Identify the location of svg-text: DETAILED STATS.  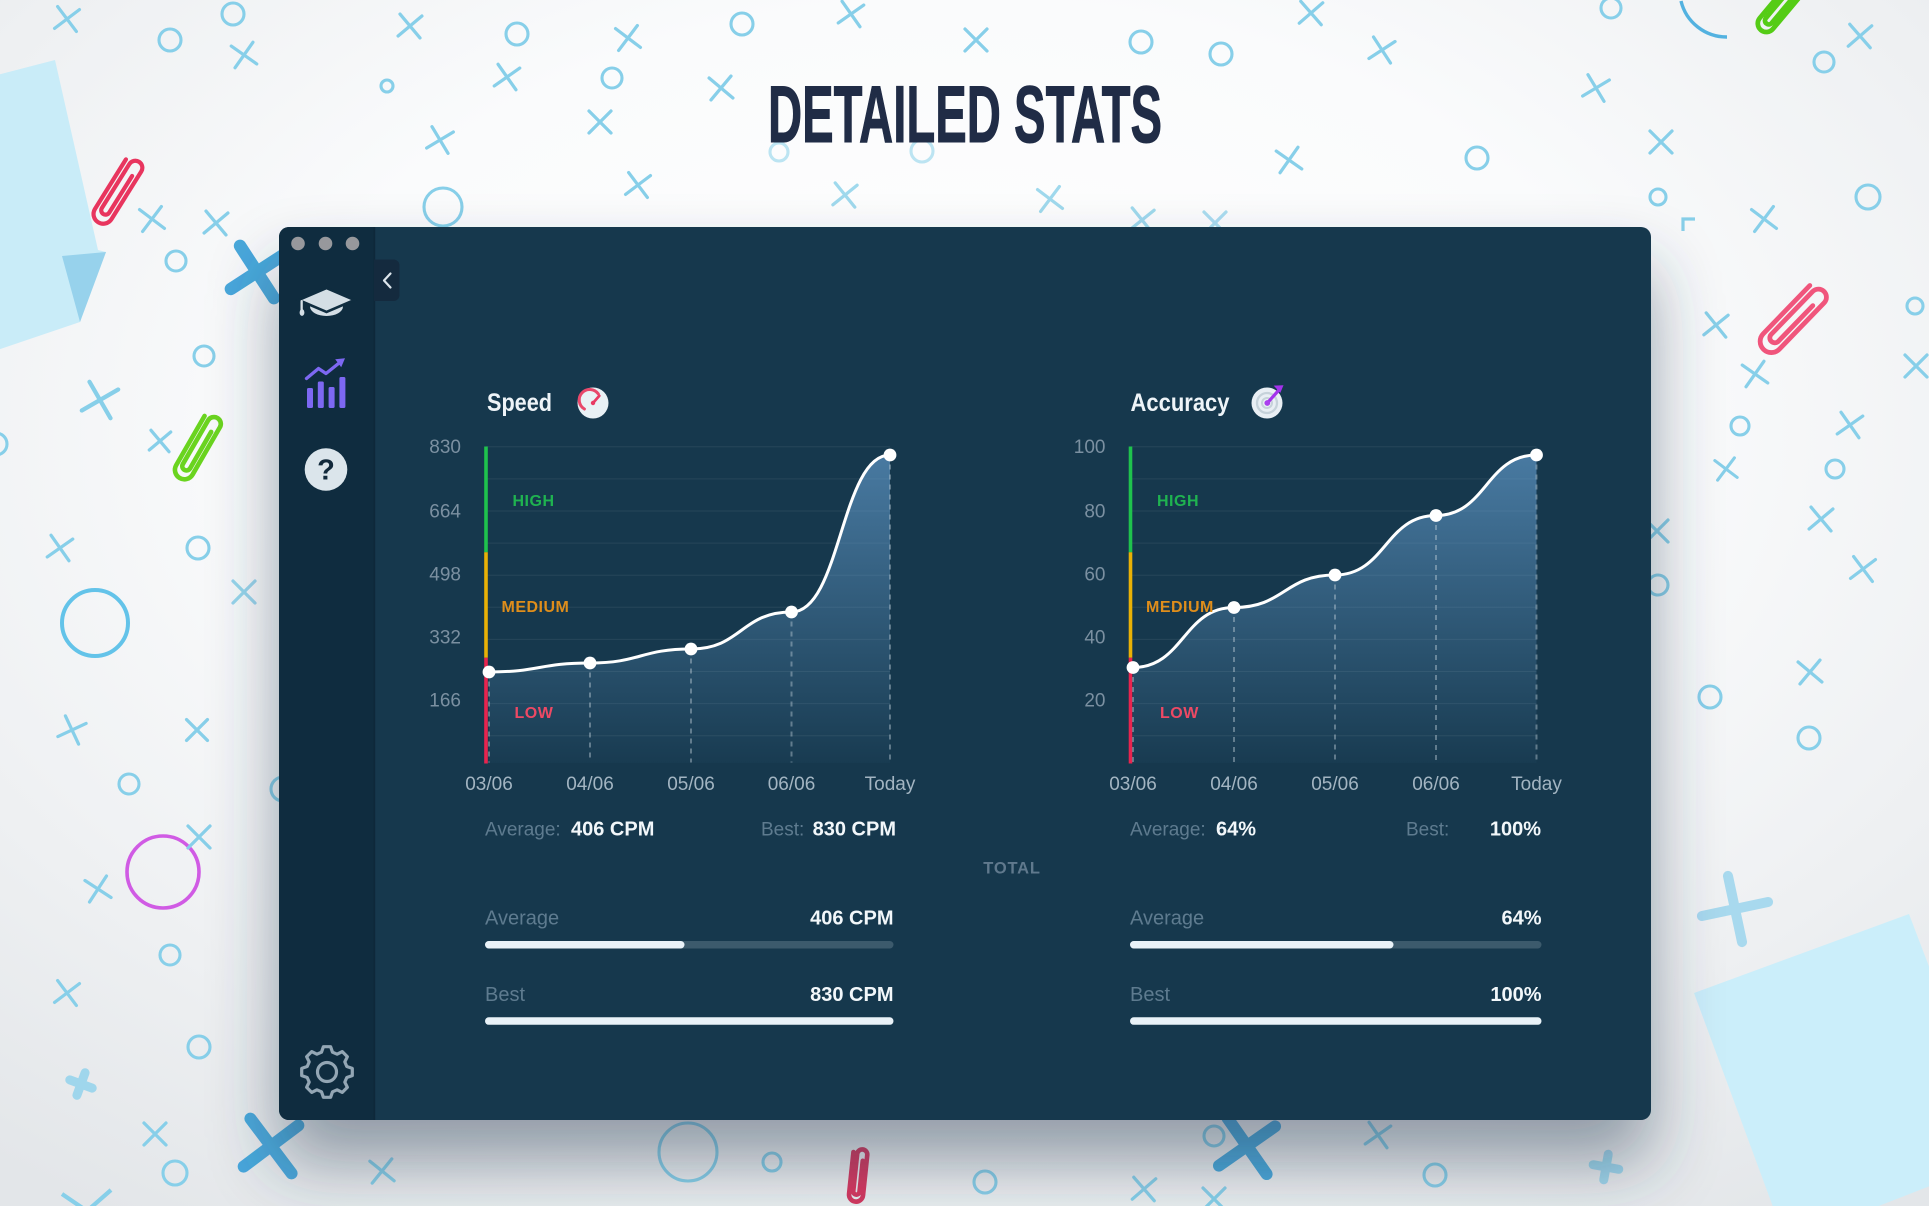
(965, 115).